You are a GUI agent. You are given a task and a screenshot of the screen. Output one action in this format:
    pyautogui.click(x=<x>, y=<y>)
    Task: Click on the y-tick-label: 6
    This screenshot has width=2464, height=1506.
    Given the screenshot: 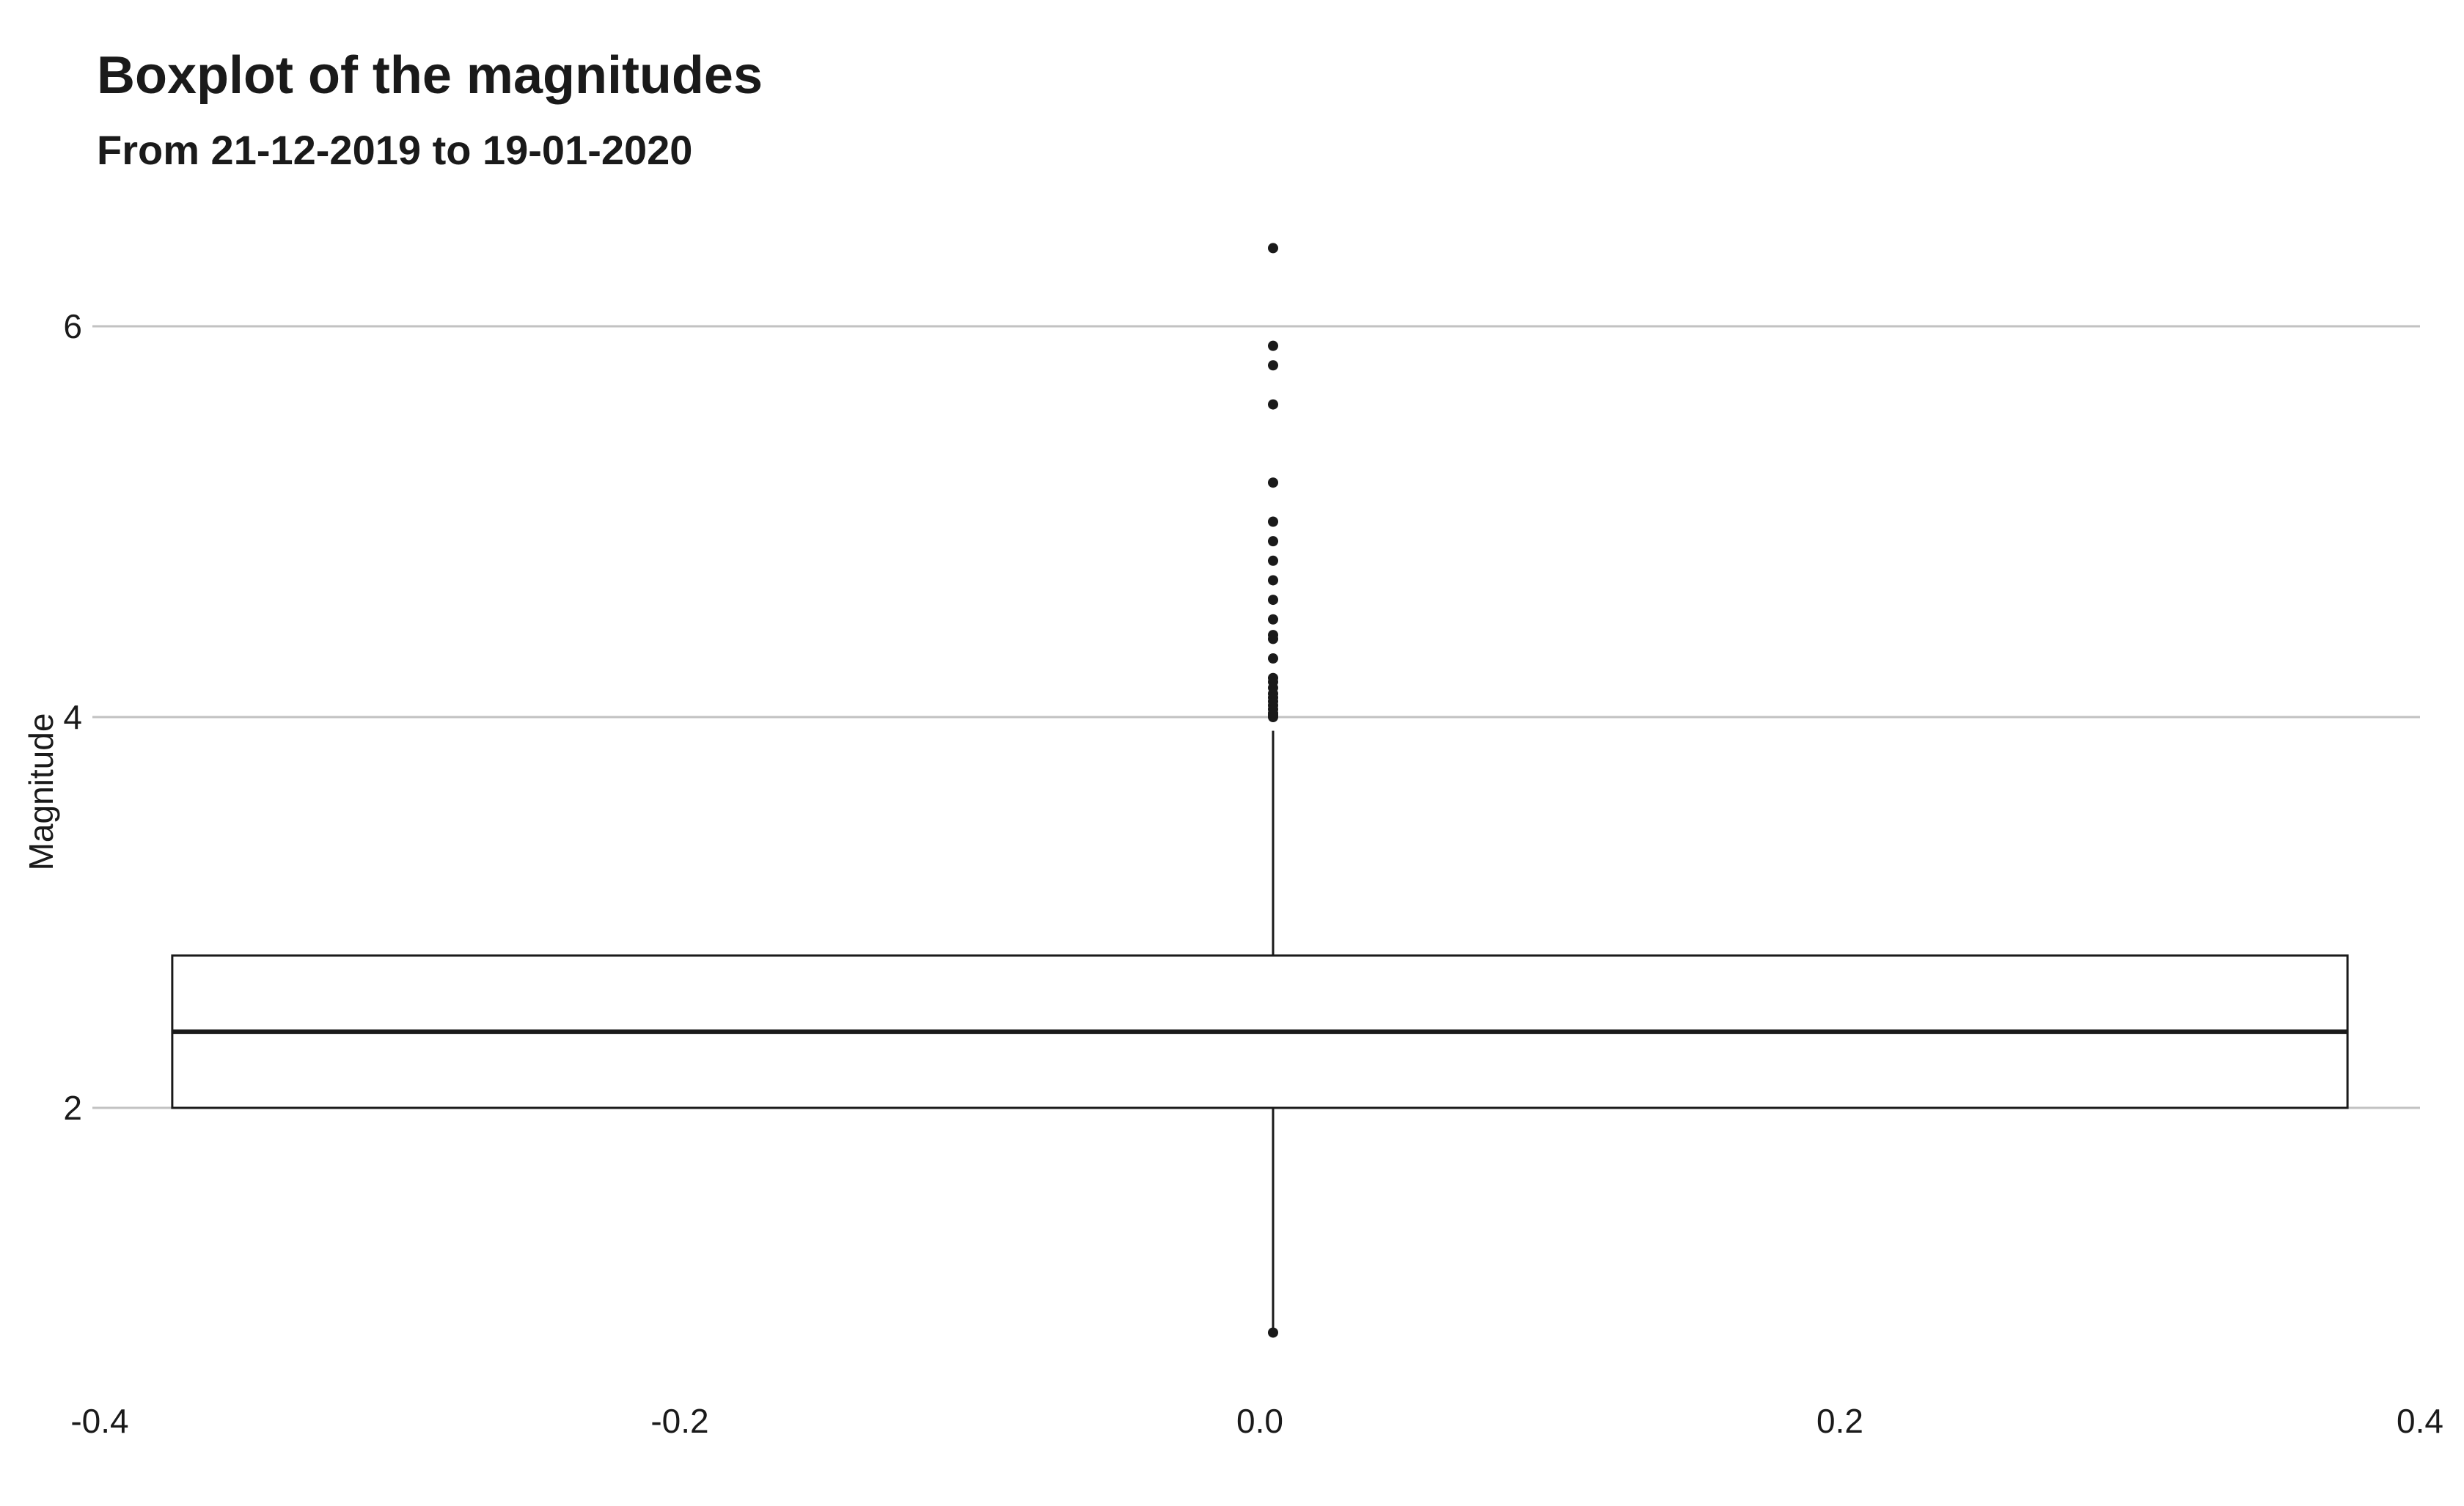 What is the action you would take?
    pyautogui.click(x=72, y=326)
    